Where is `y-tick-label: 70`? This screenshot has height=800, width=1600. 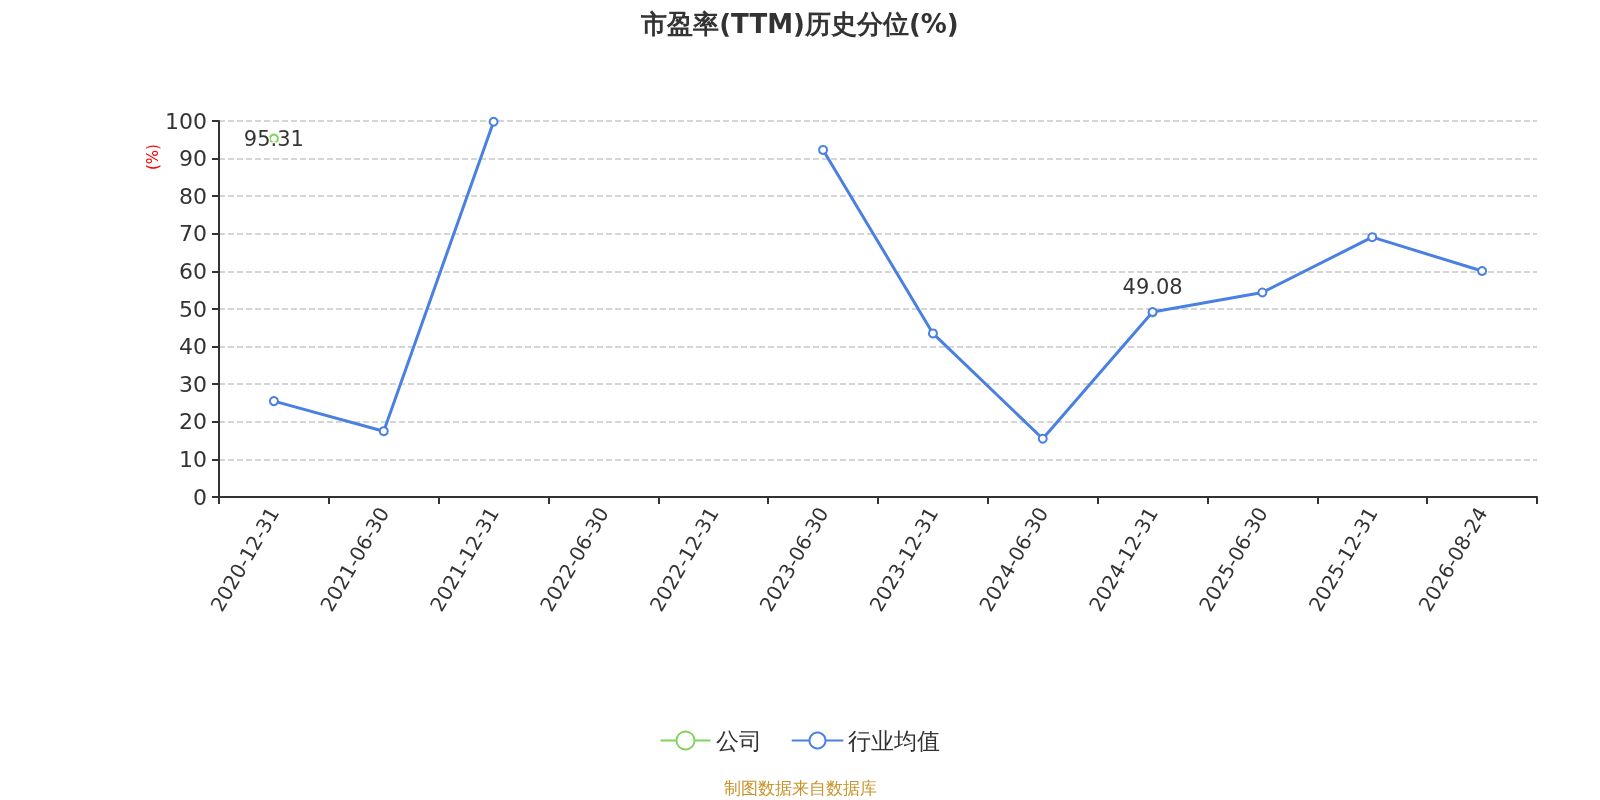
y-tick-label: 70 is located at coordinates (193, 234).